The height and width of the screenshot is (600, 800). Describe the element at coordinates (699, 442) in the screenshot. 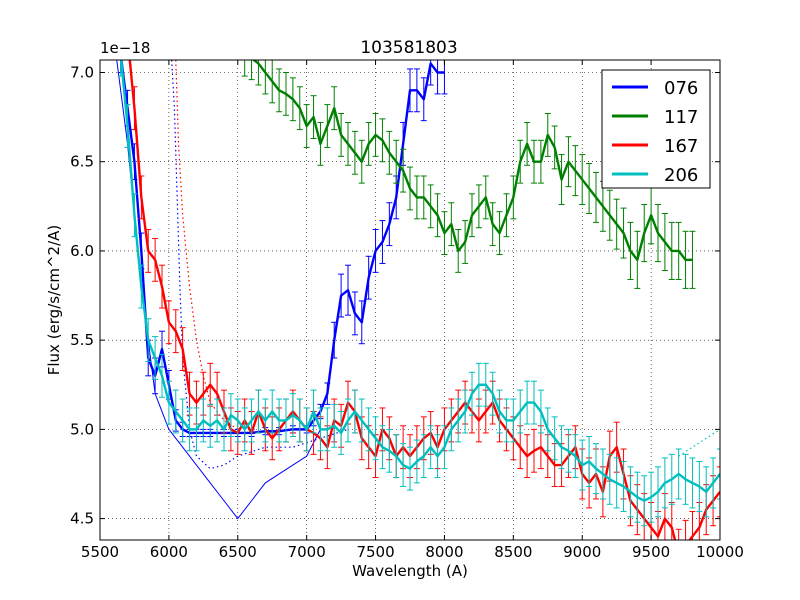

I see `206-dotted-line` at that location.